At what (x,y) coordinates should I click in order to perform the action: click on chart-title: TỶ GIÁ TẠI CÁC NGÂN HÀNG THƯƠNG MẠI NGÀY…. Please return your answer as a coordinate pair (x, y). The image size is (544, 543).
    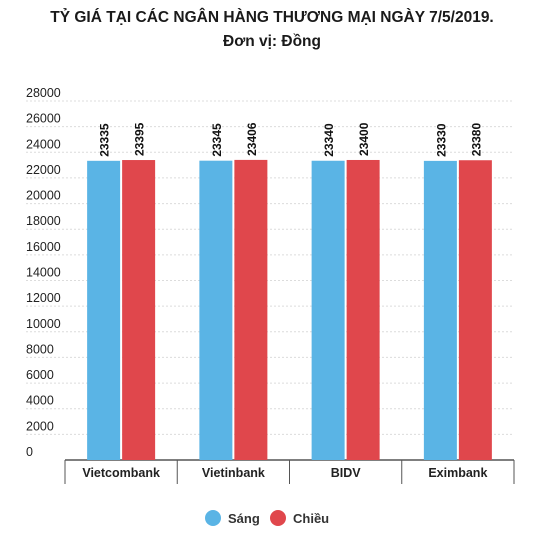
    Looking at the image, I should click on (272, 17).